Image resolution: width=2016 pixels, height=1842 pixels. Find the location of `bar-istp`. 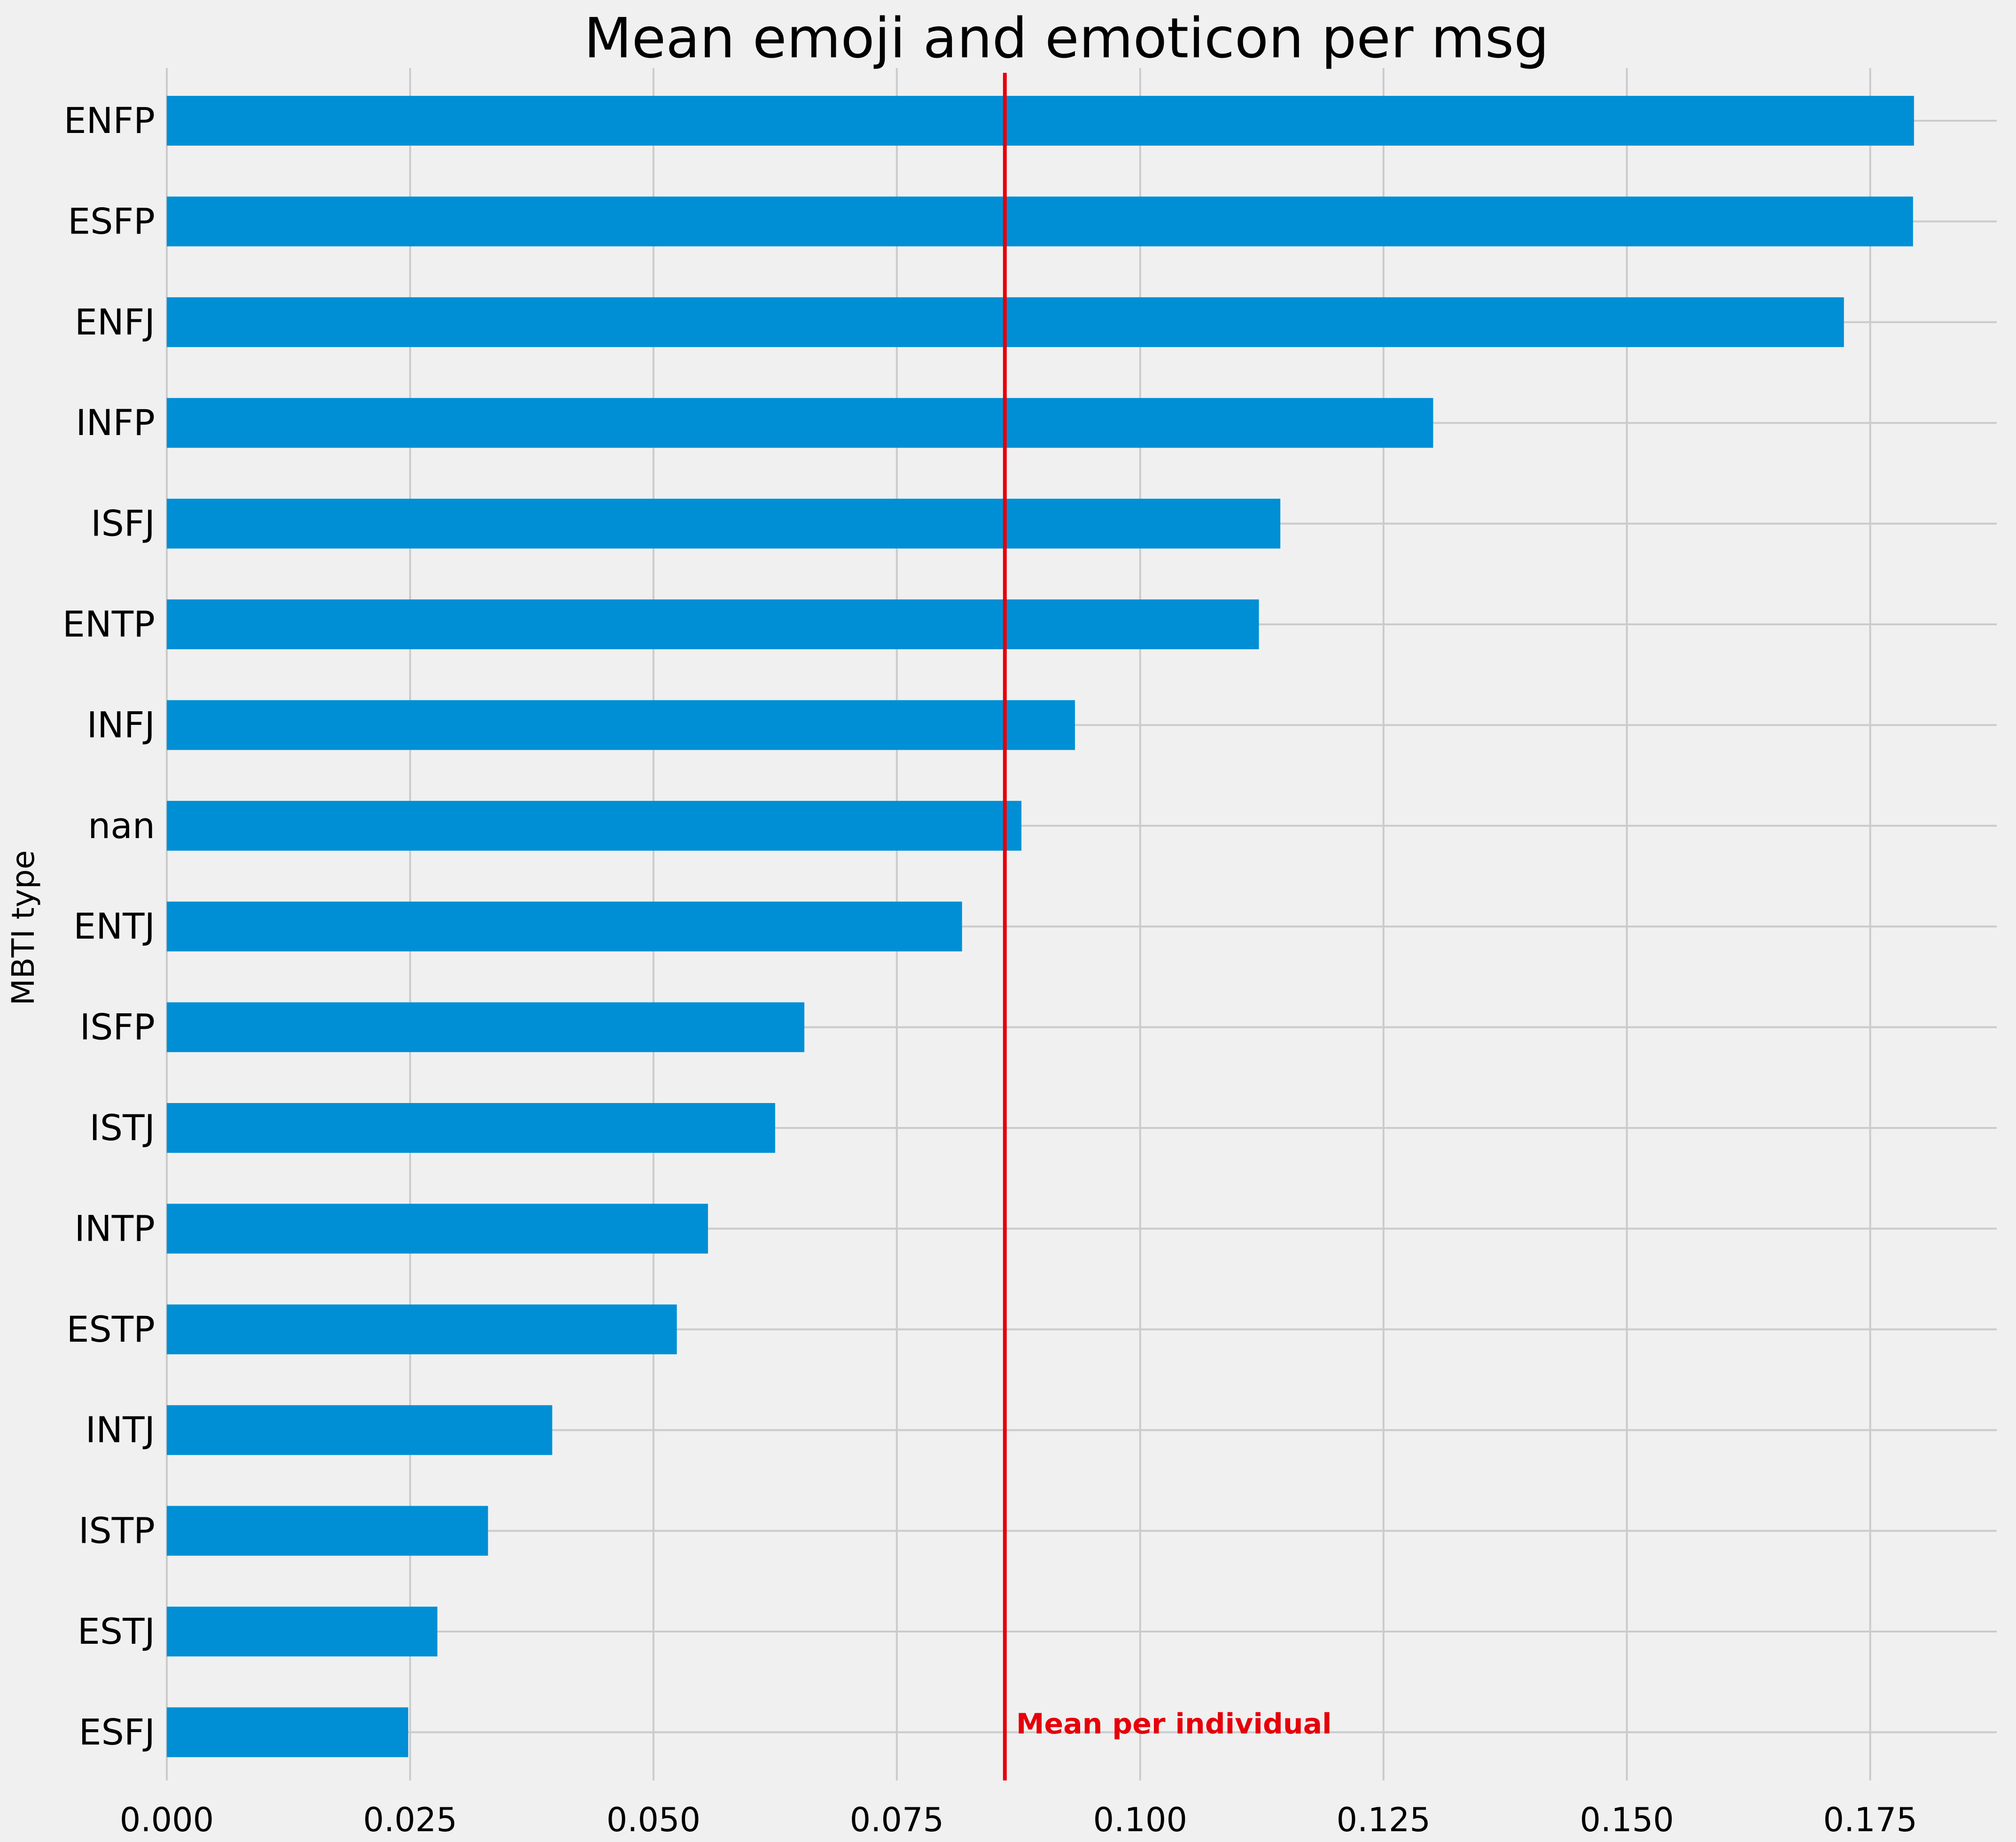

bar-istp is located at coordinates (328, 1531).